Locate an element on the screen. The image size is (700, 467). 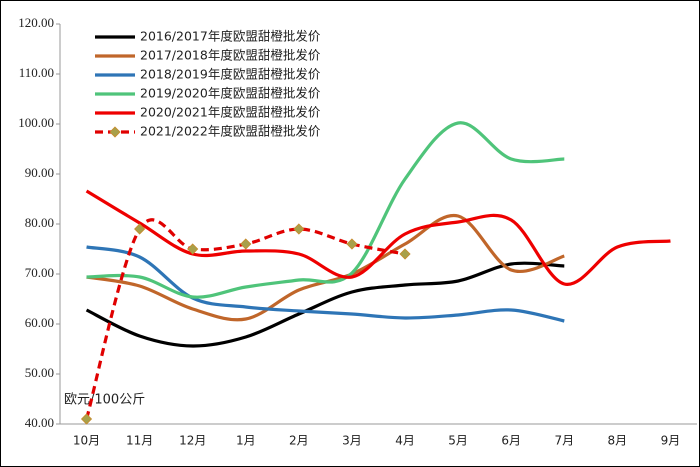
y-tick-label: 50.00 is located at coordinates (39, 372).